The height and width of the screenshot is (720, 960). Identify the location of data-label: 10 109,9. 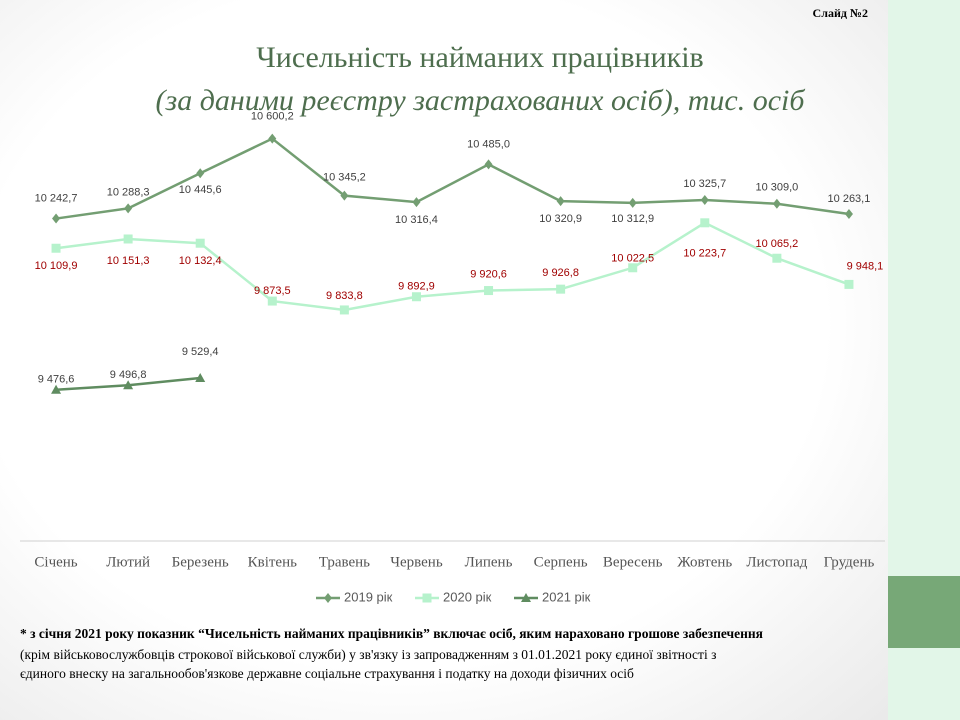
(56, 266).